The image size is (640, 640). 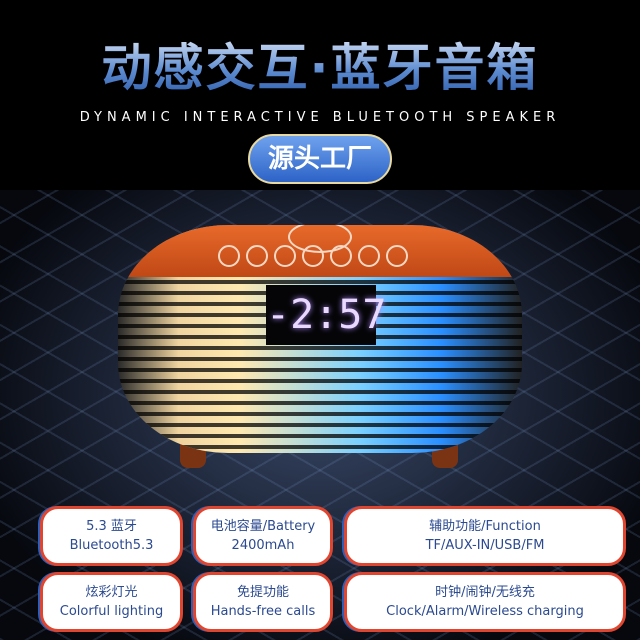 I want to click on feature-label-en: TF/AUX-IN/USB/FM, so click(x=485, y=545).